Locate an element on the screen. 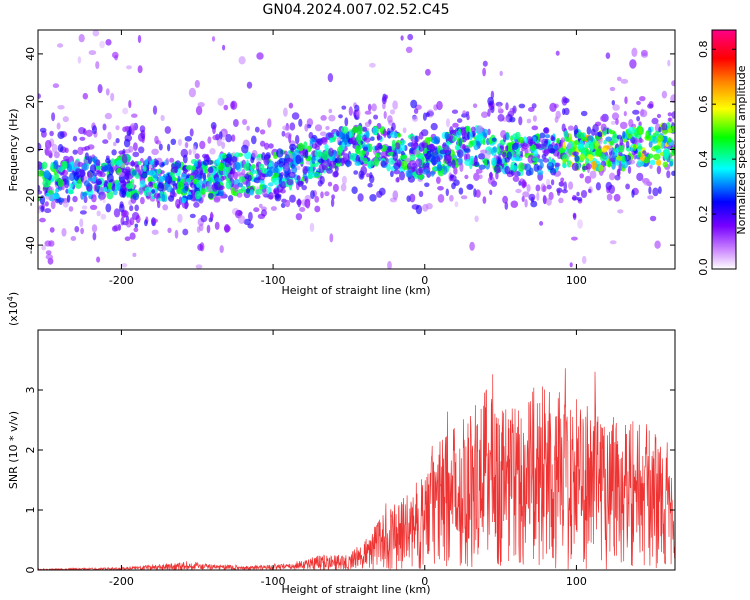 This screenshot has height=600, width=750. spectrogram-x-tick-label: -200 is located at coordinates (121, 280).